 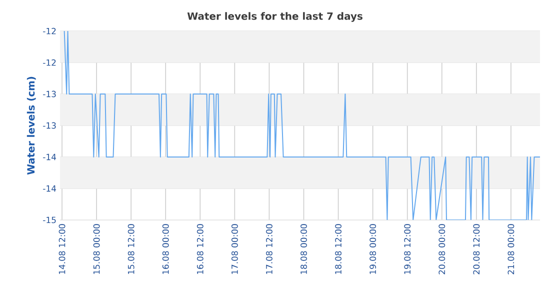 I want to click on x-tick-label: 18.08 00:00, so click(x=303, y=249).